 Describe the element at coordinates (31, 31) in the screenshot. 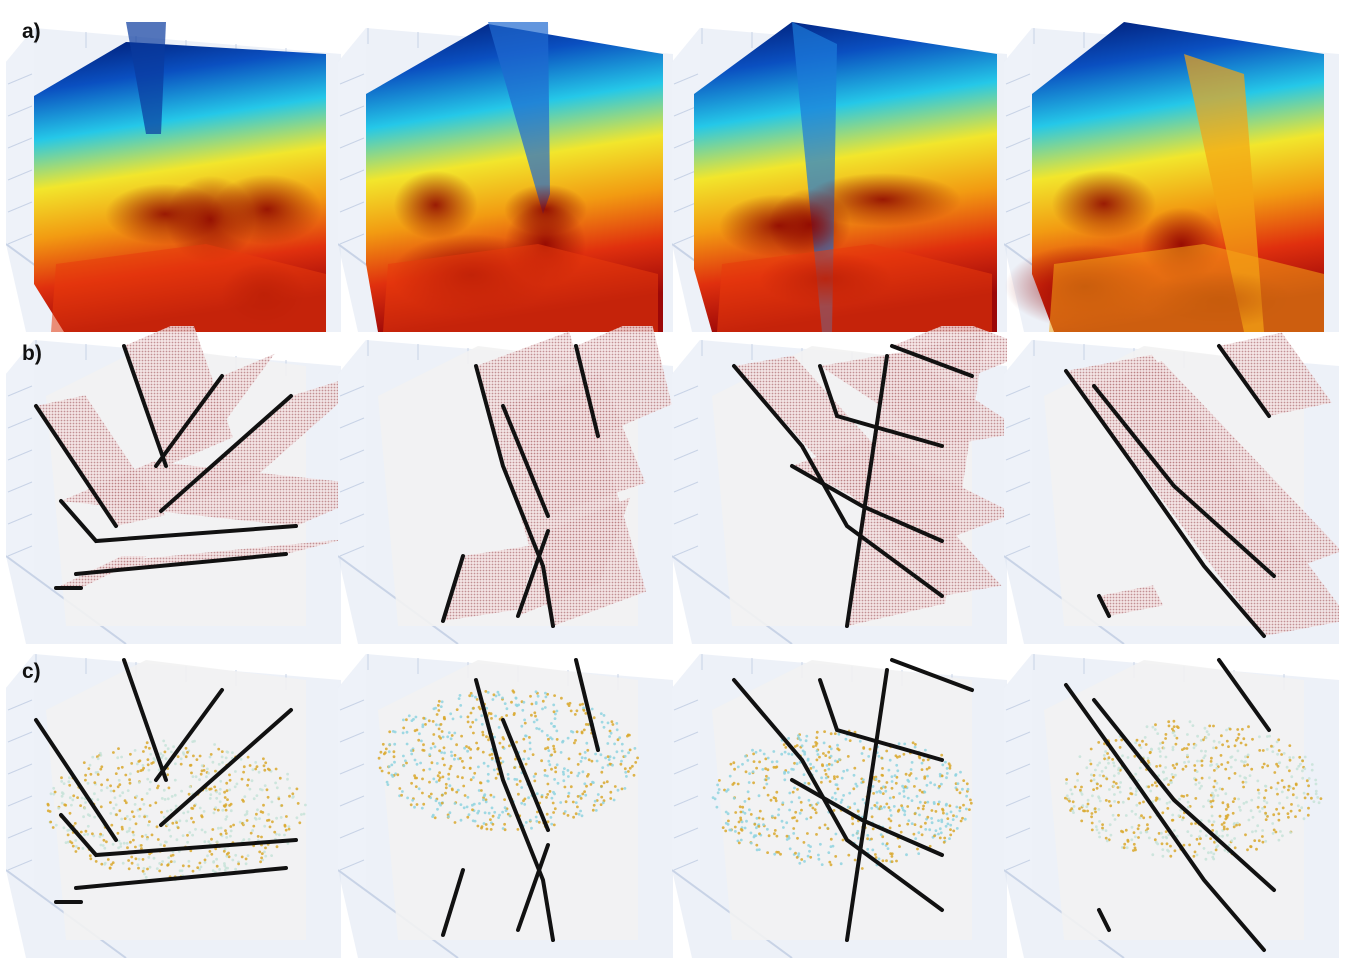

I see `row-label-a: a)` at that location.